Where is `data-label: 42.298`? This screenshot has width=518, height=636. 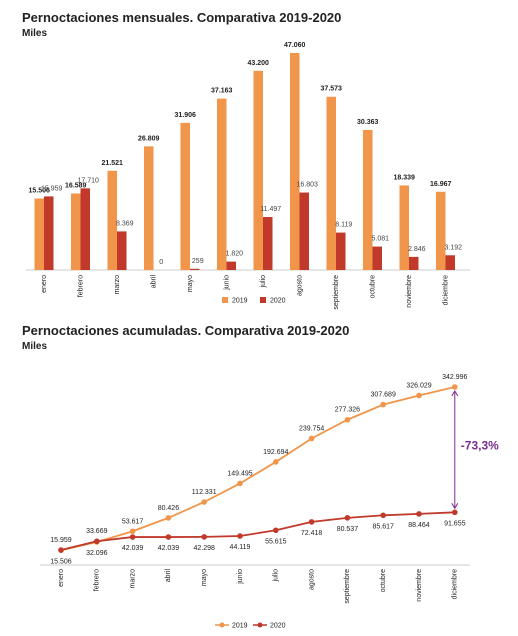
data-label: 42.298 is located at coordinates (204, 548).